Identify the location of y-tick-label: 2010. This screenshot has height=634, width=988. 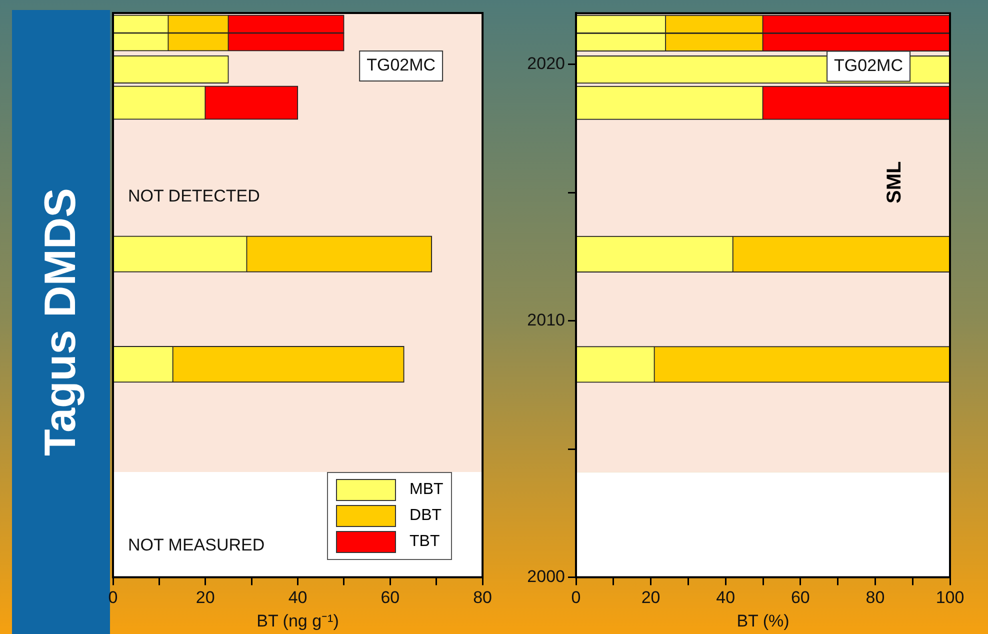
(546, 320).